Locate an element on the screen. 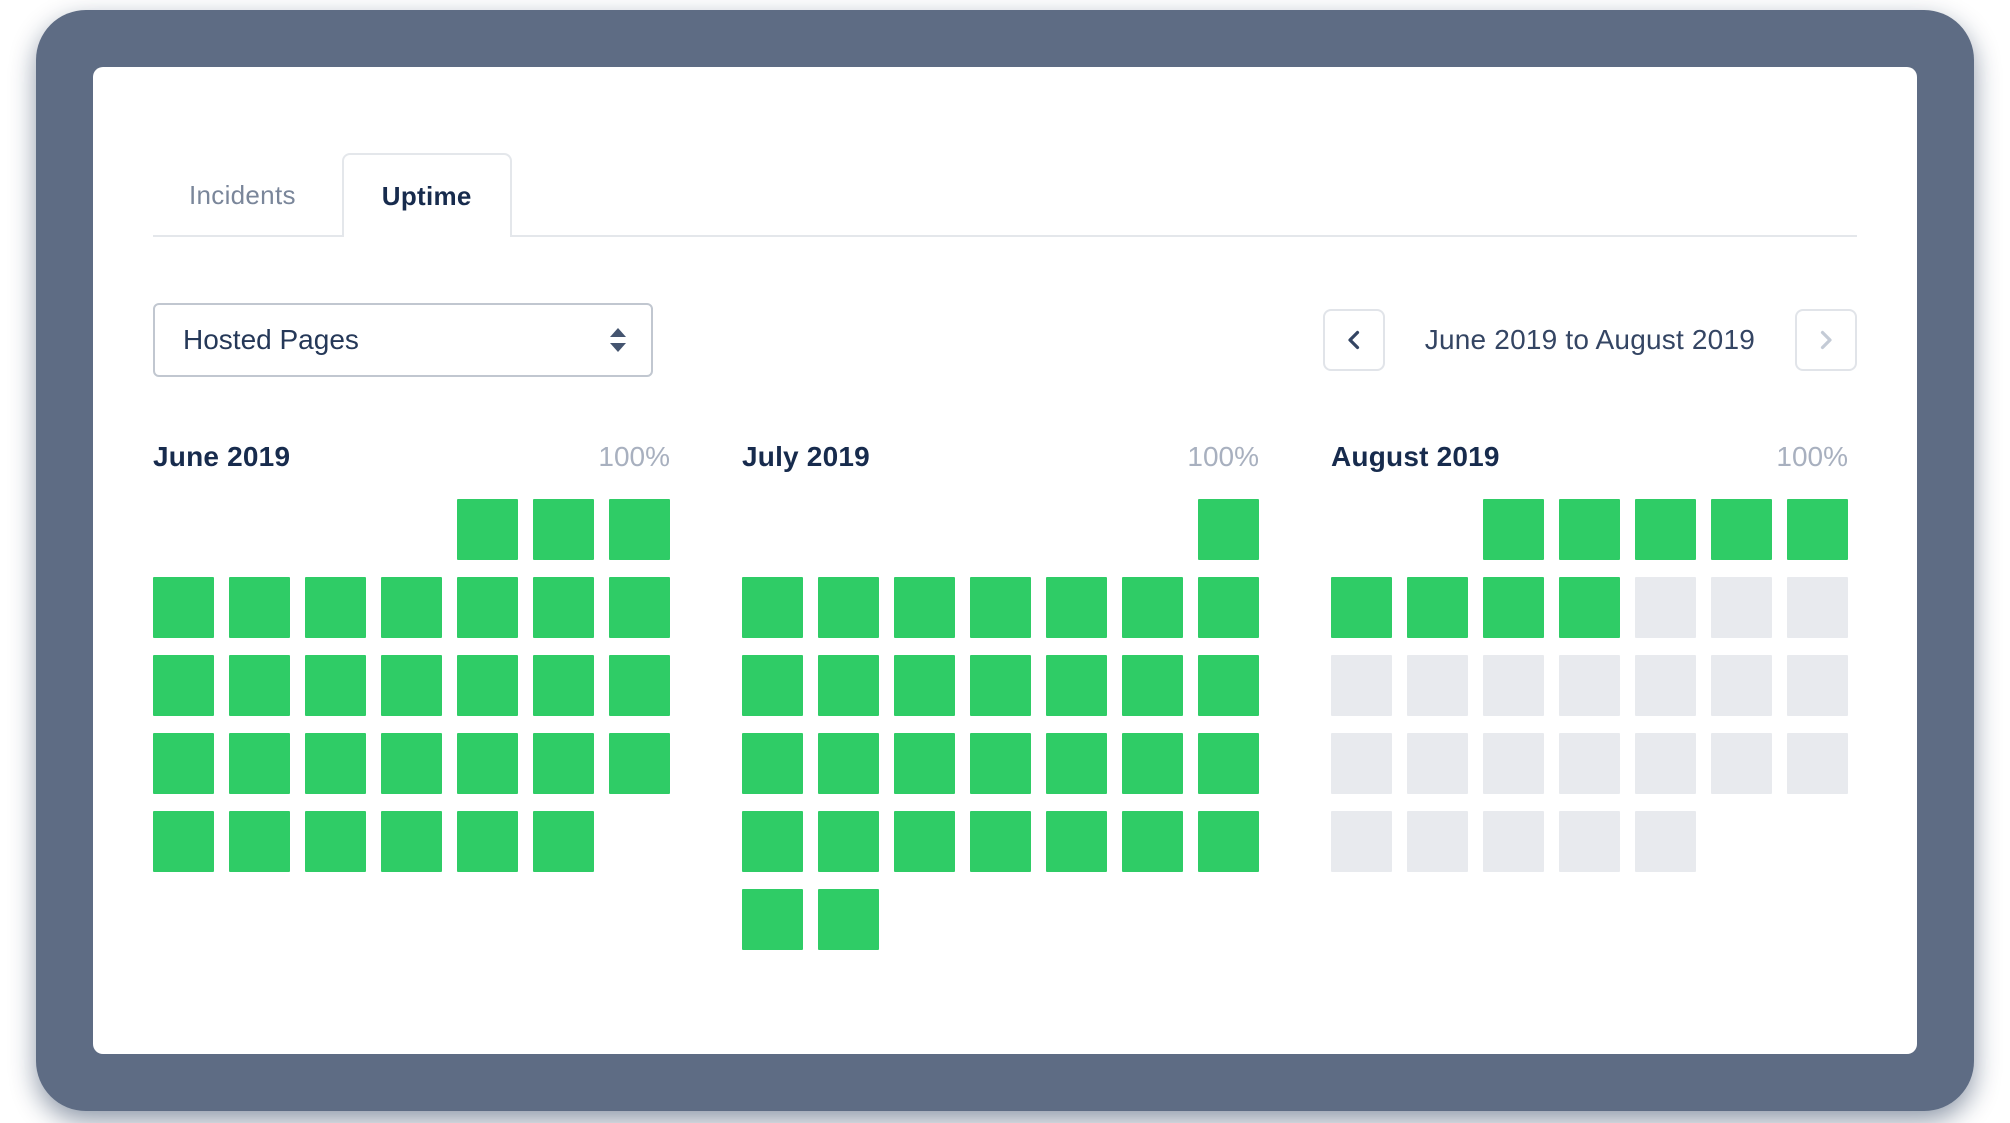 This screenshot has width=2010, height=1123. component-select: Hosted Pages is located at coordinates (403, 340).